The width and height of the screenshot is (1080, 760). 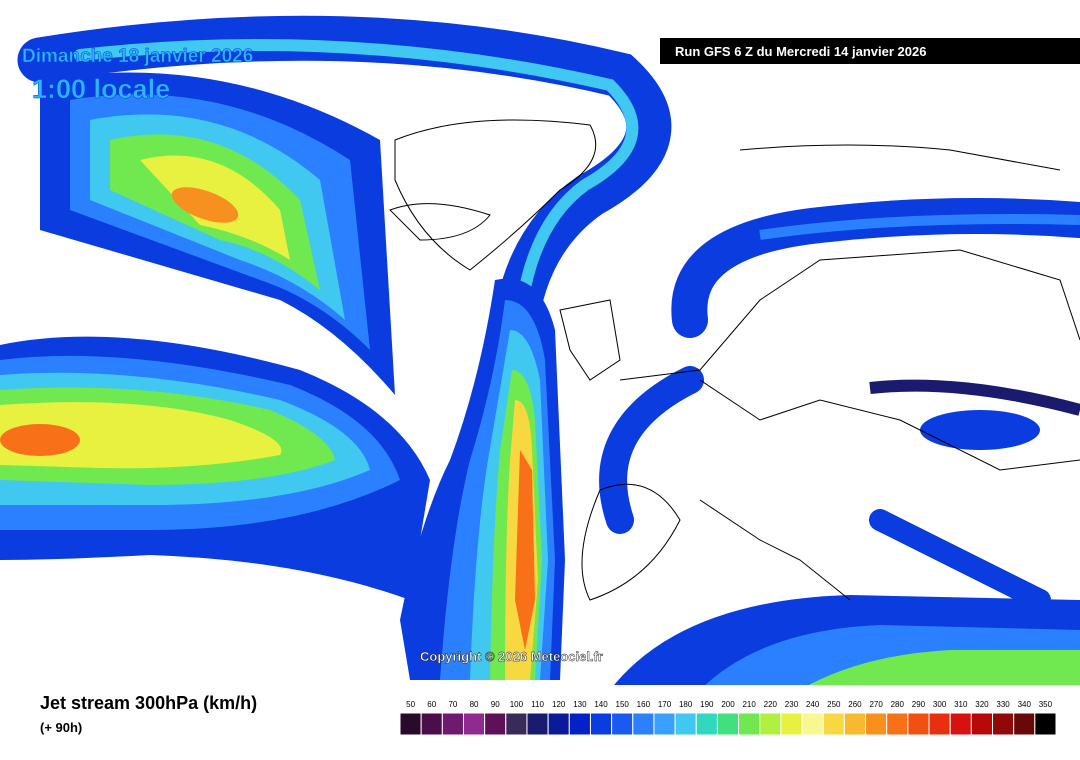 I want to click on legend-subtitle: (+ 90h), so click(x=61, y=727).